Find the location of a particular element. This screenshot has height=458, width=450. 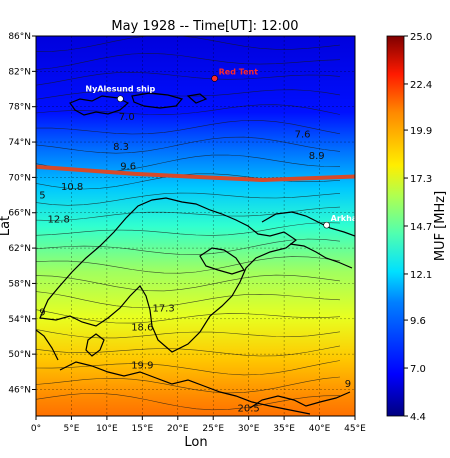

y-tick-label: 50°N is located at coordinates (19, 355).